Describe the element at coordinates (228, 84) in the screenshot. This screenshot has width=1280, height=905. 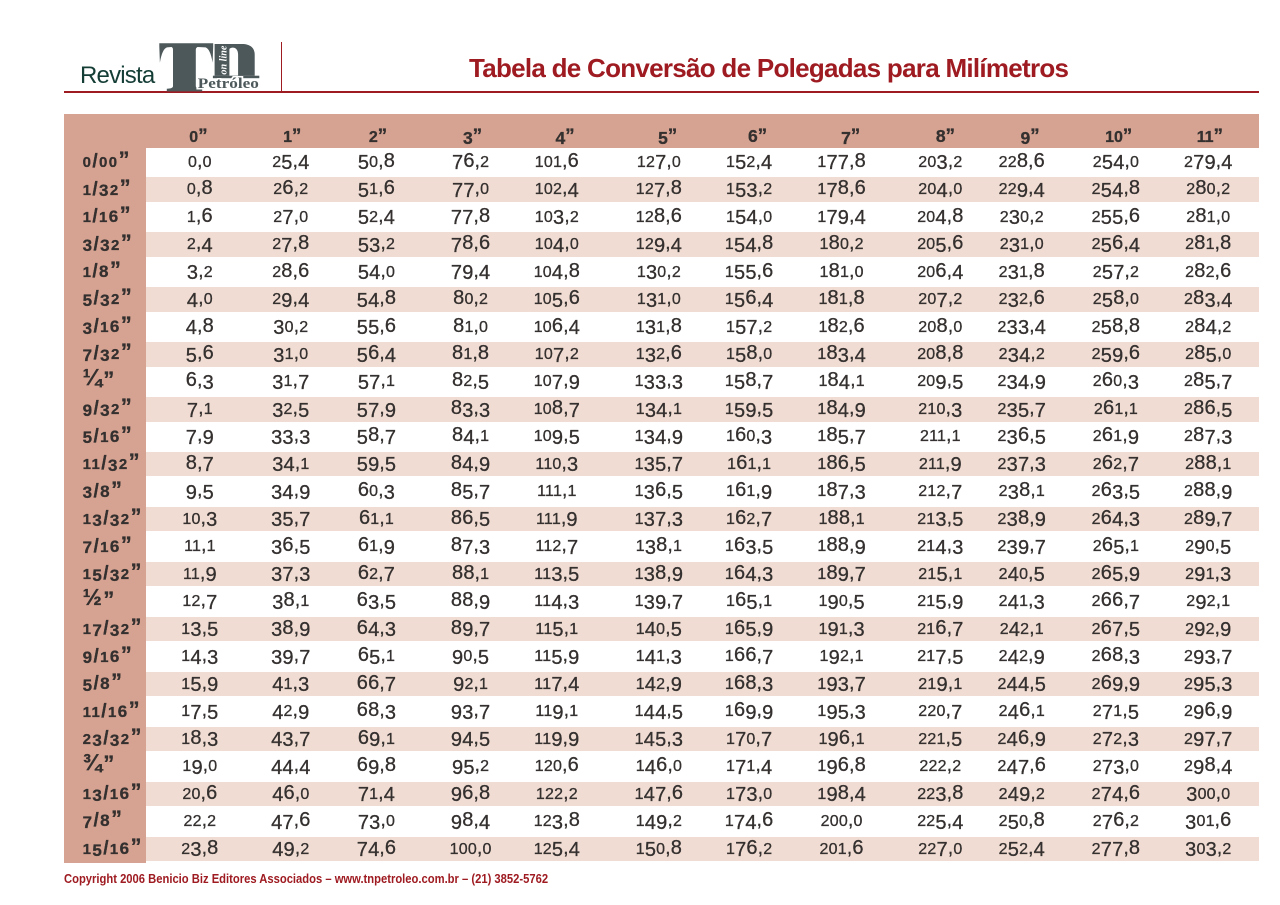
I see `svg-text: Petróleo` at that location.